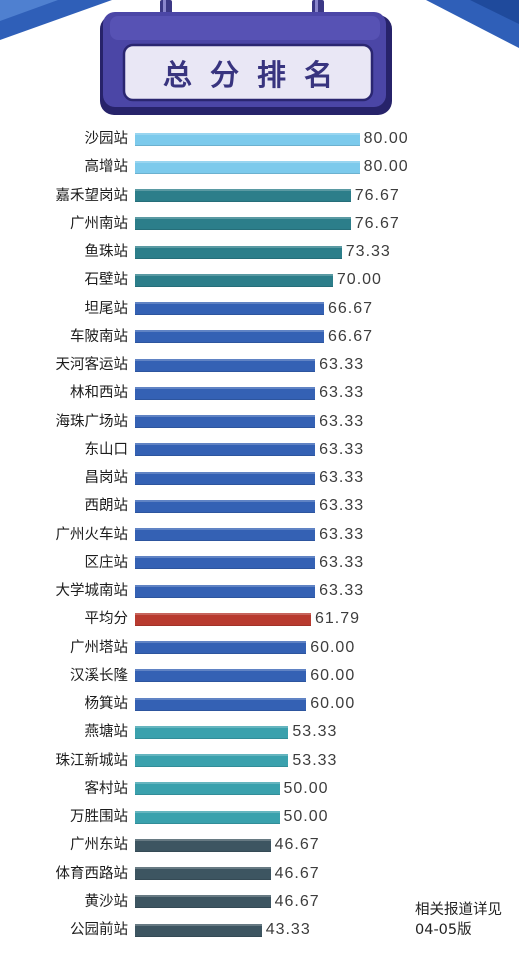 The height and width of the screenshot is (970, 519). I want to click on score-value-label: 70.00, so click(359, 280).